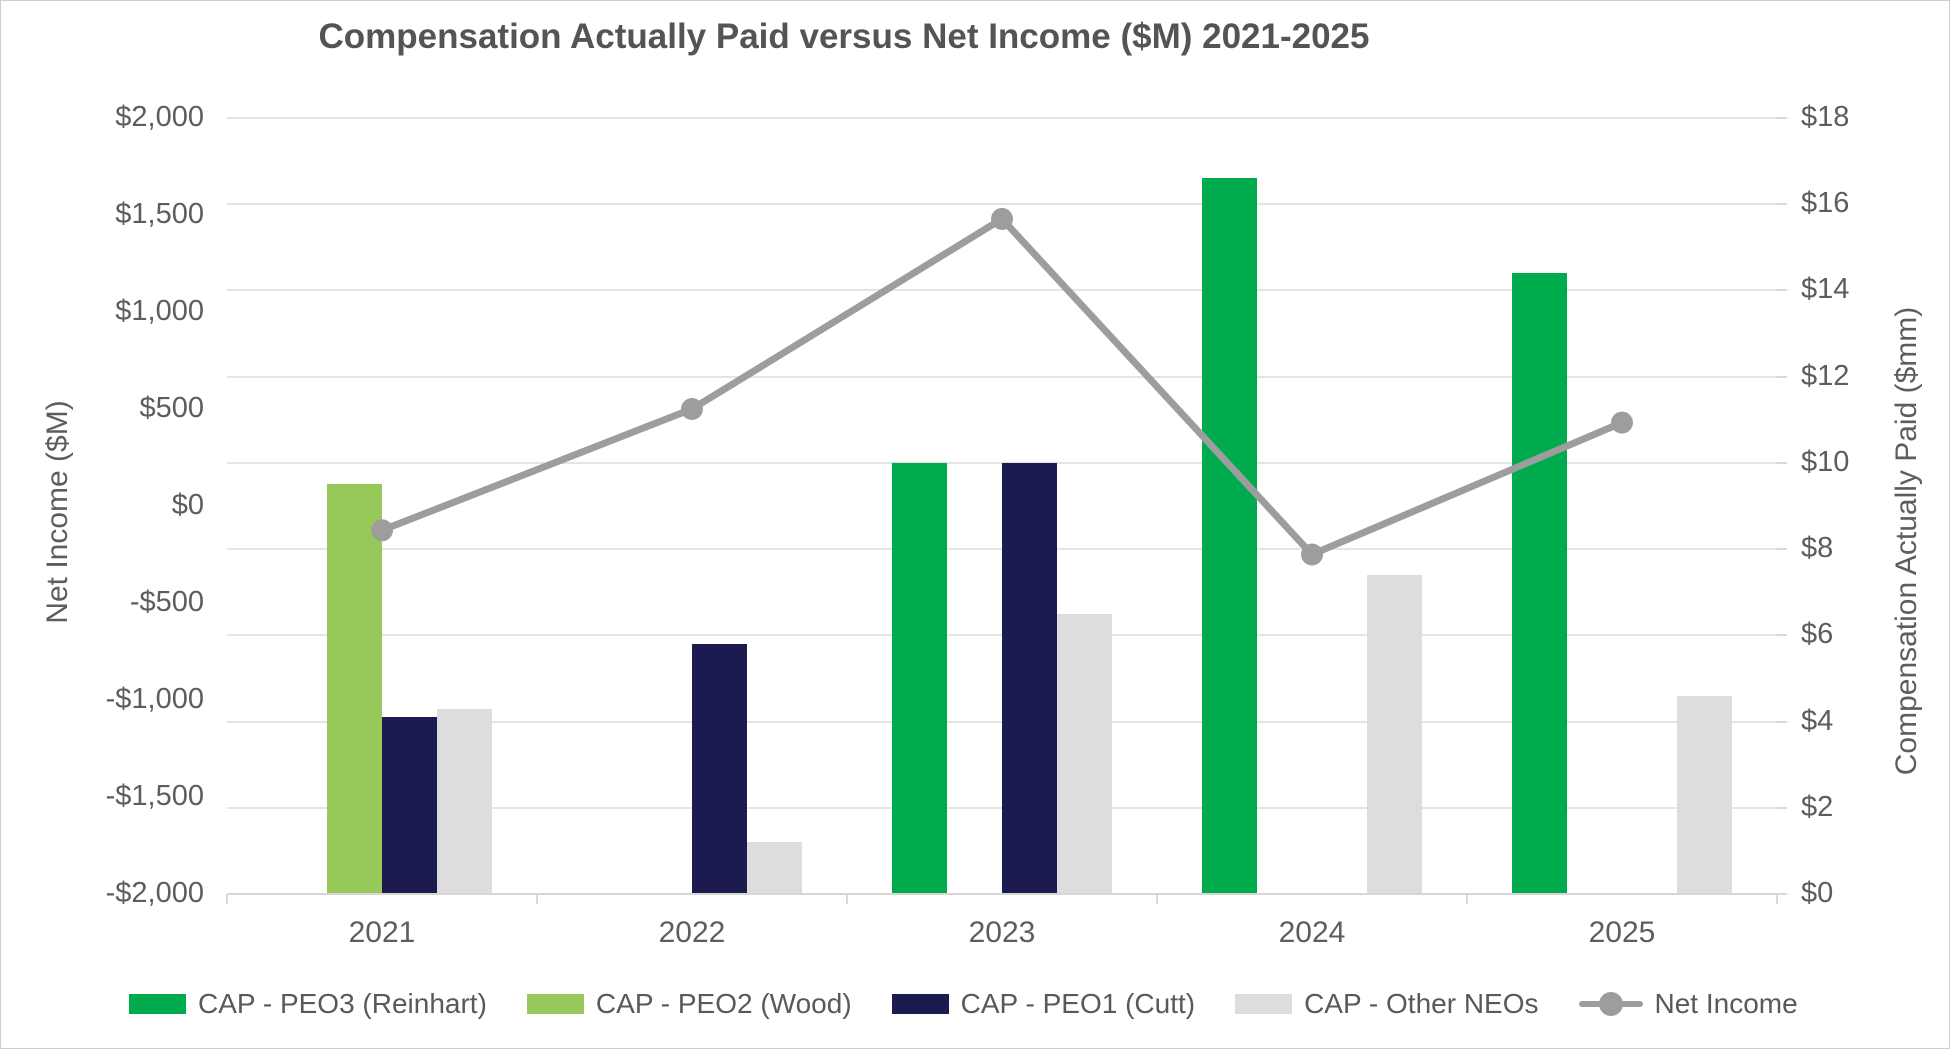 The image size is (1950, 1049). I want to click on right-axis-tick-label: $14, so click(1825, 289).